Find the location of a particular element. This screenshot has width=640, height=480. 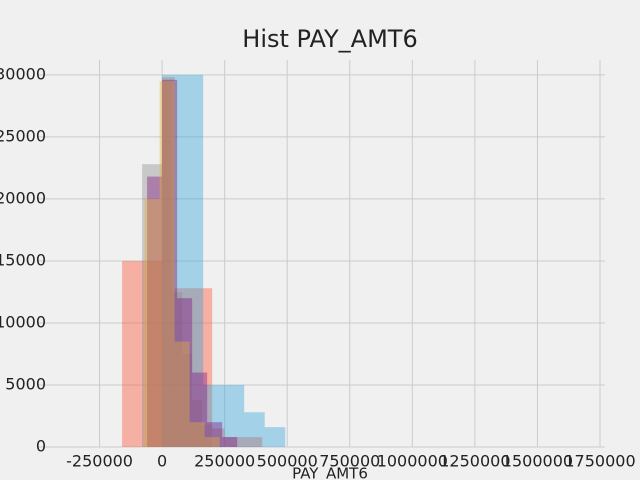

x-axis-label: PAY_AMT6 is located at coordinates (330, 472).